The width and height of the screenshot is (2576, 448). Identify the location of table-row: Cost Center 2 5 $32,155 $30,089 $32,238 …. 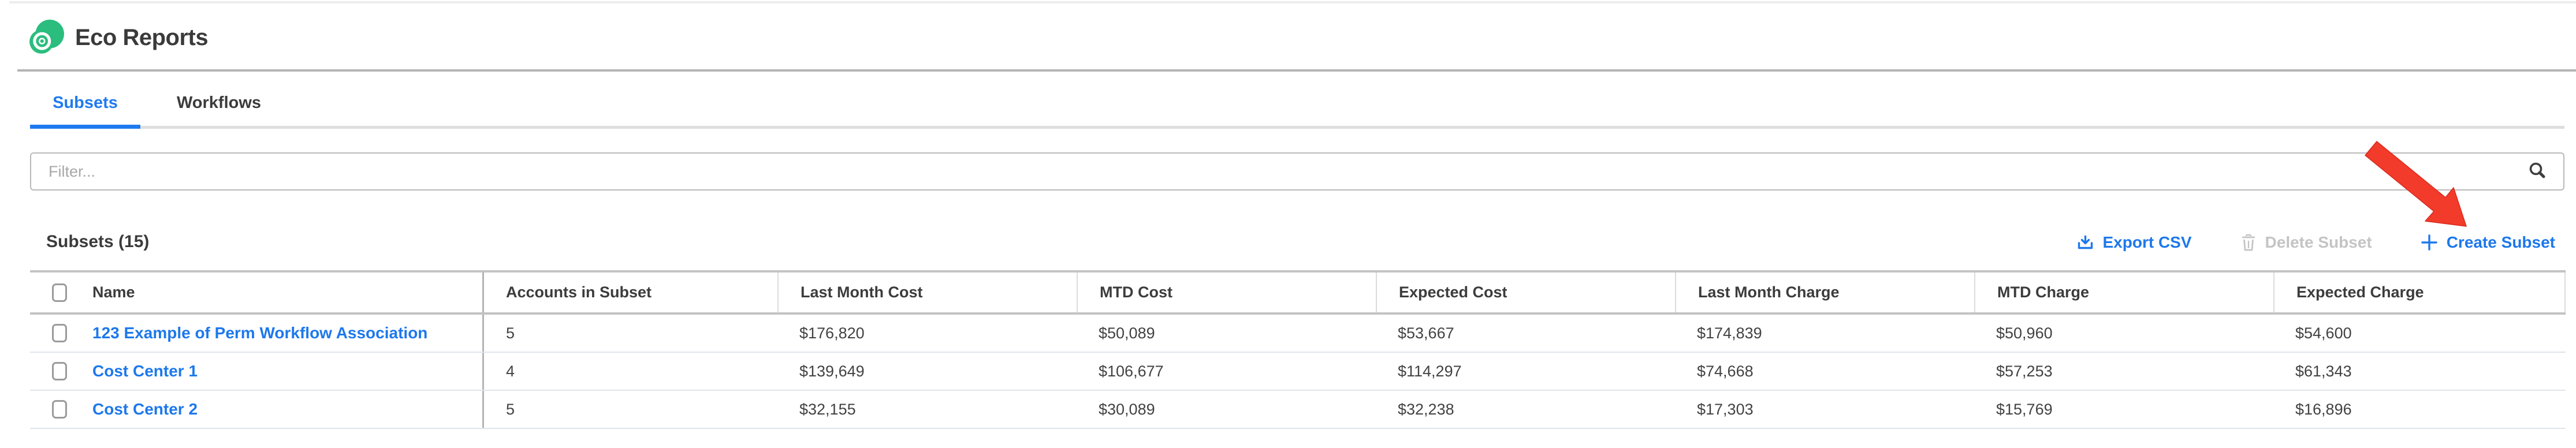
(1298, 410).